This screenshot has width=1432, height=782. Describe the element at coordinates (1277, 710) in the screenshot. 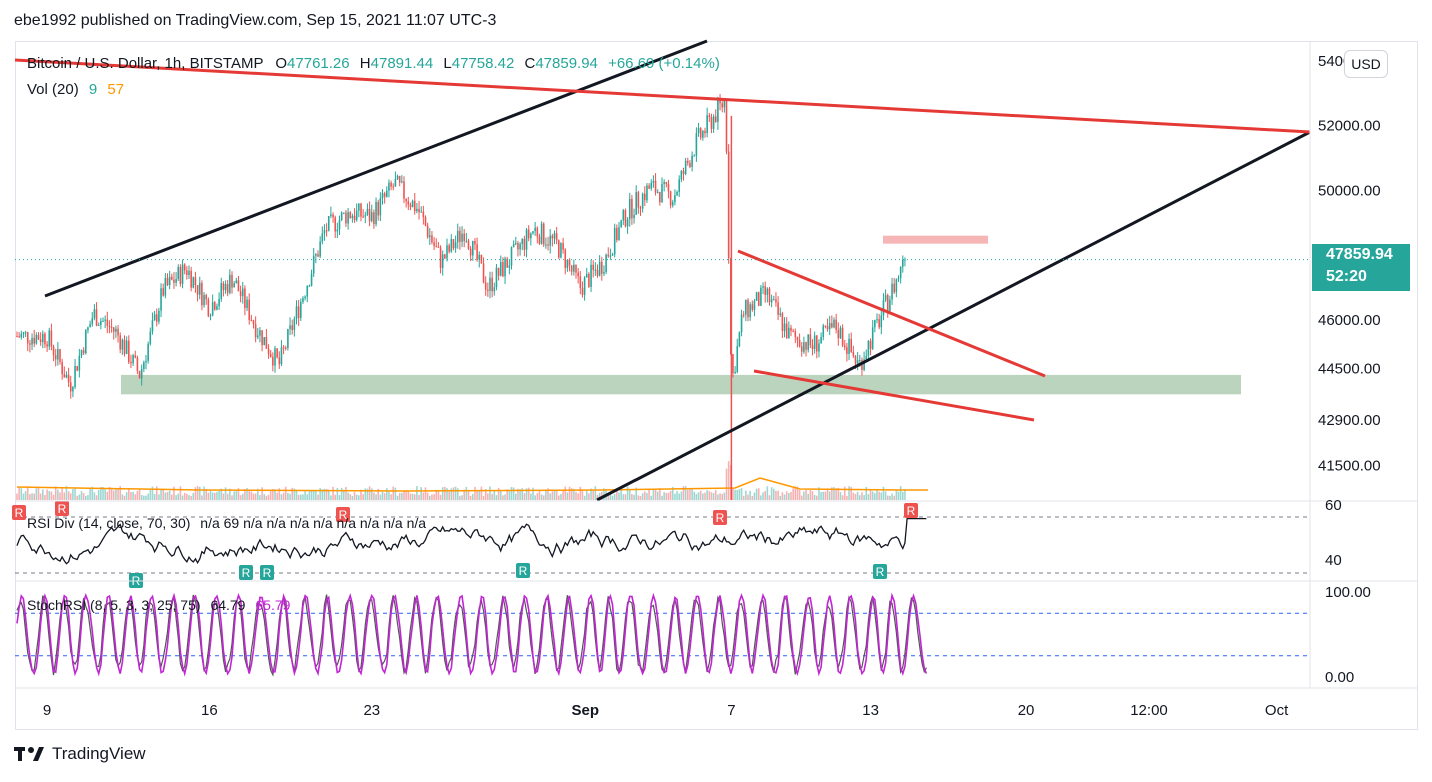

I see `time-axis-label: Oct` at that location.